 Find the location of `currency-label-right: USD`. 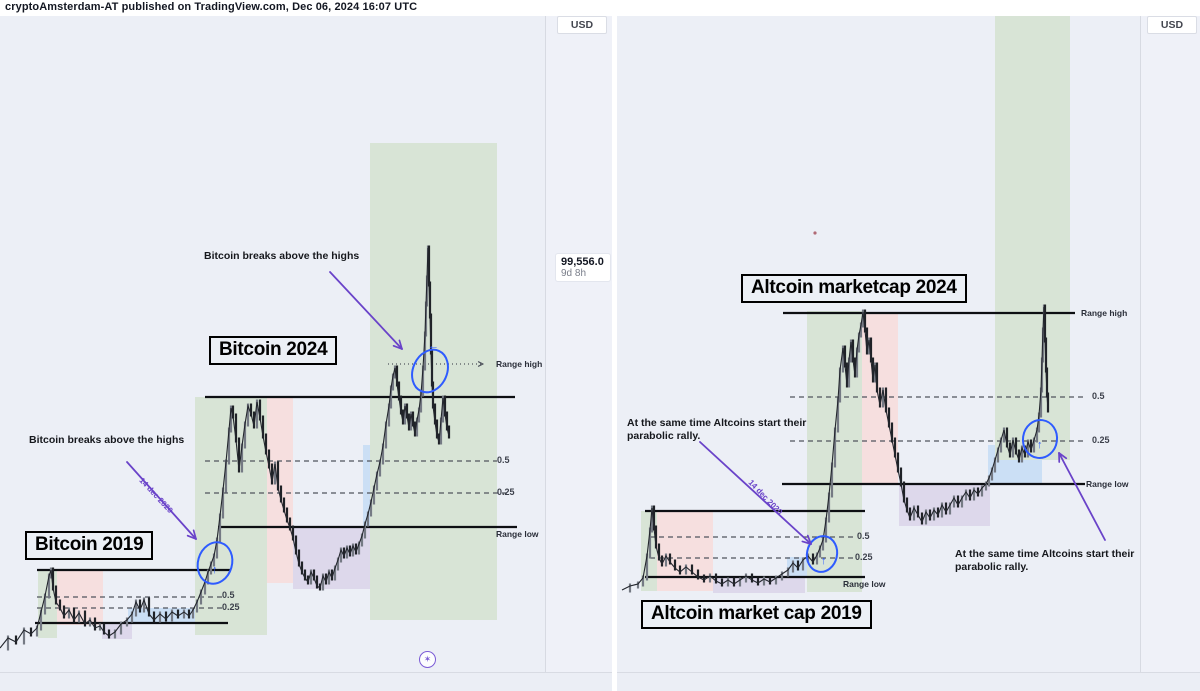

currency-label-right: USD is located at coordinates (1172, 25).